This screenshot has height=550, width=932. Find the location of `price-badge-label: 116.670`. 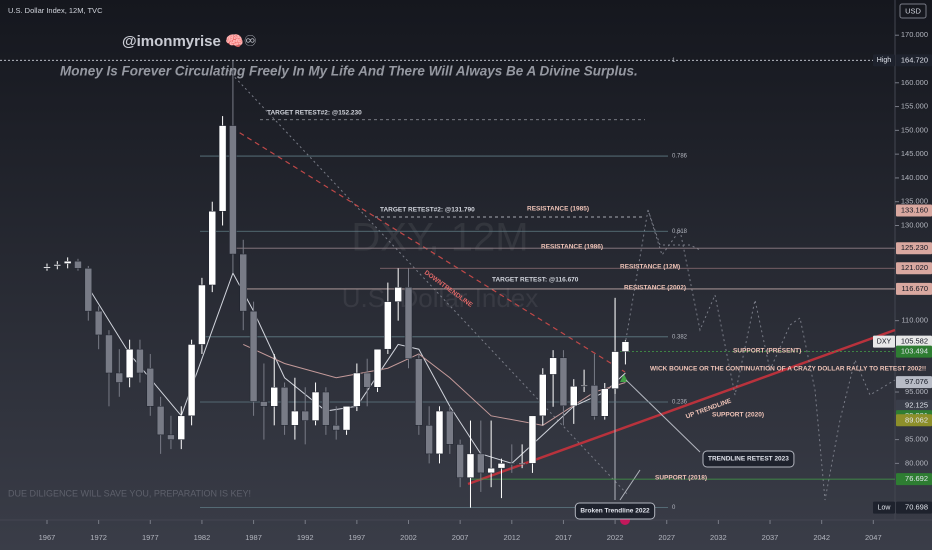

price-badge-label: 116.670 is located at coordinates (914, 288).